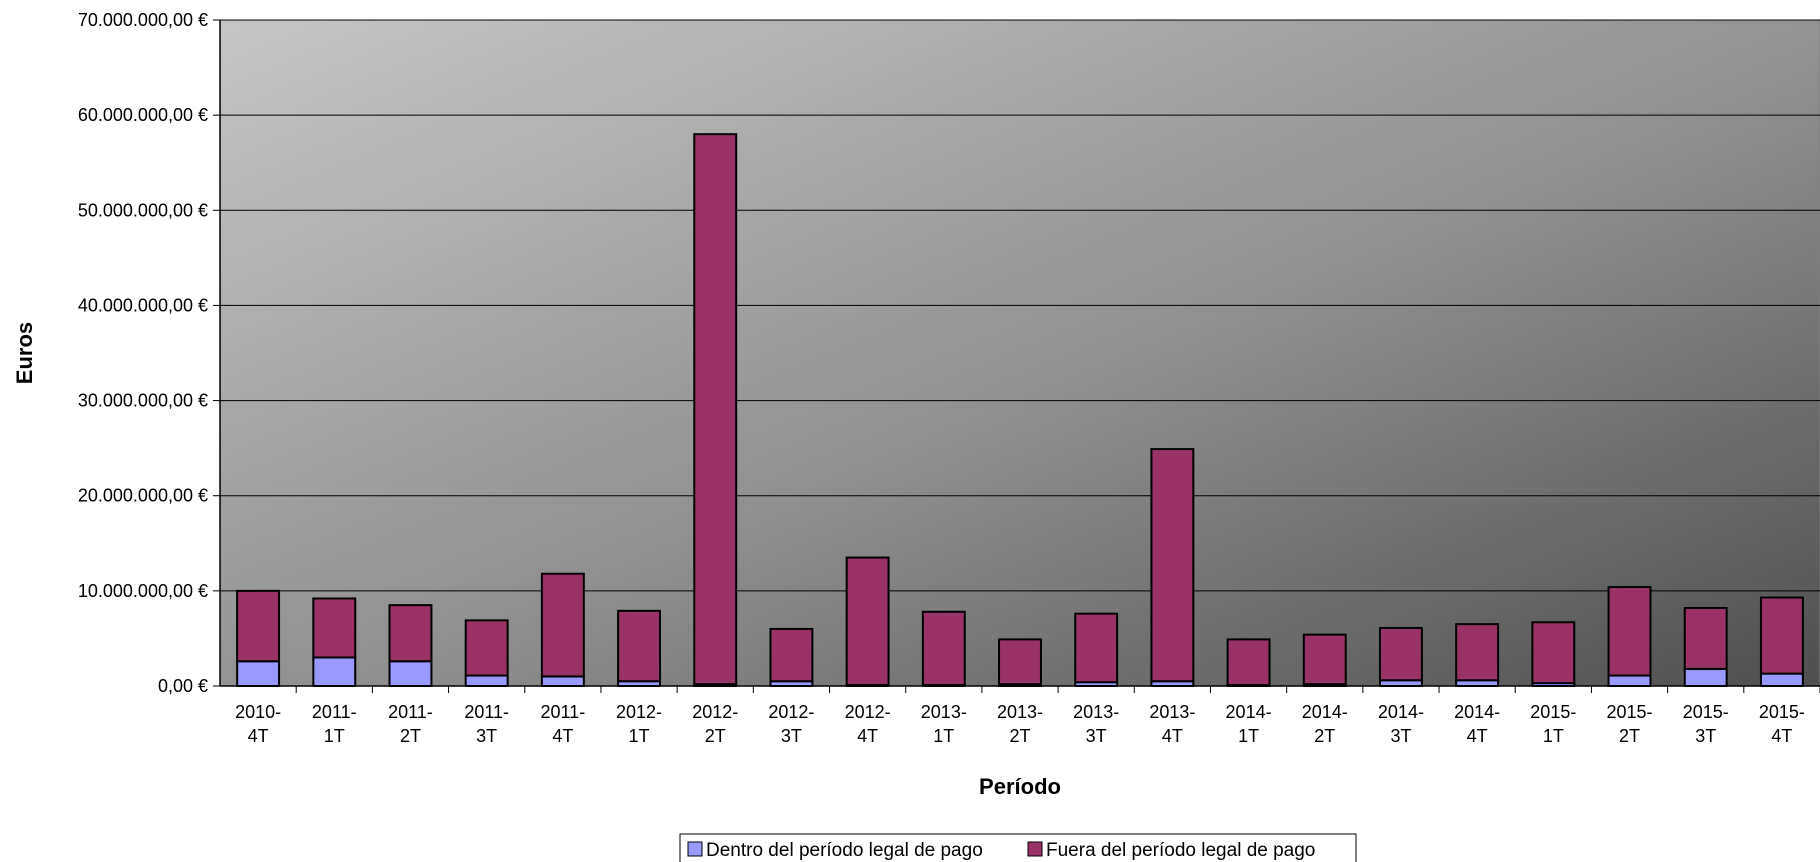 Image resolution: width=1820 pixels, height=862 pixels. Describe the element at coordinates (1020, 786) in the screenshot. I see `x-axis-title: Período` at that location.